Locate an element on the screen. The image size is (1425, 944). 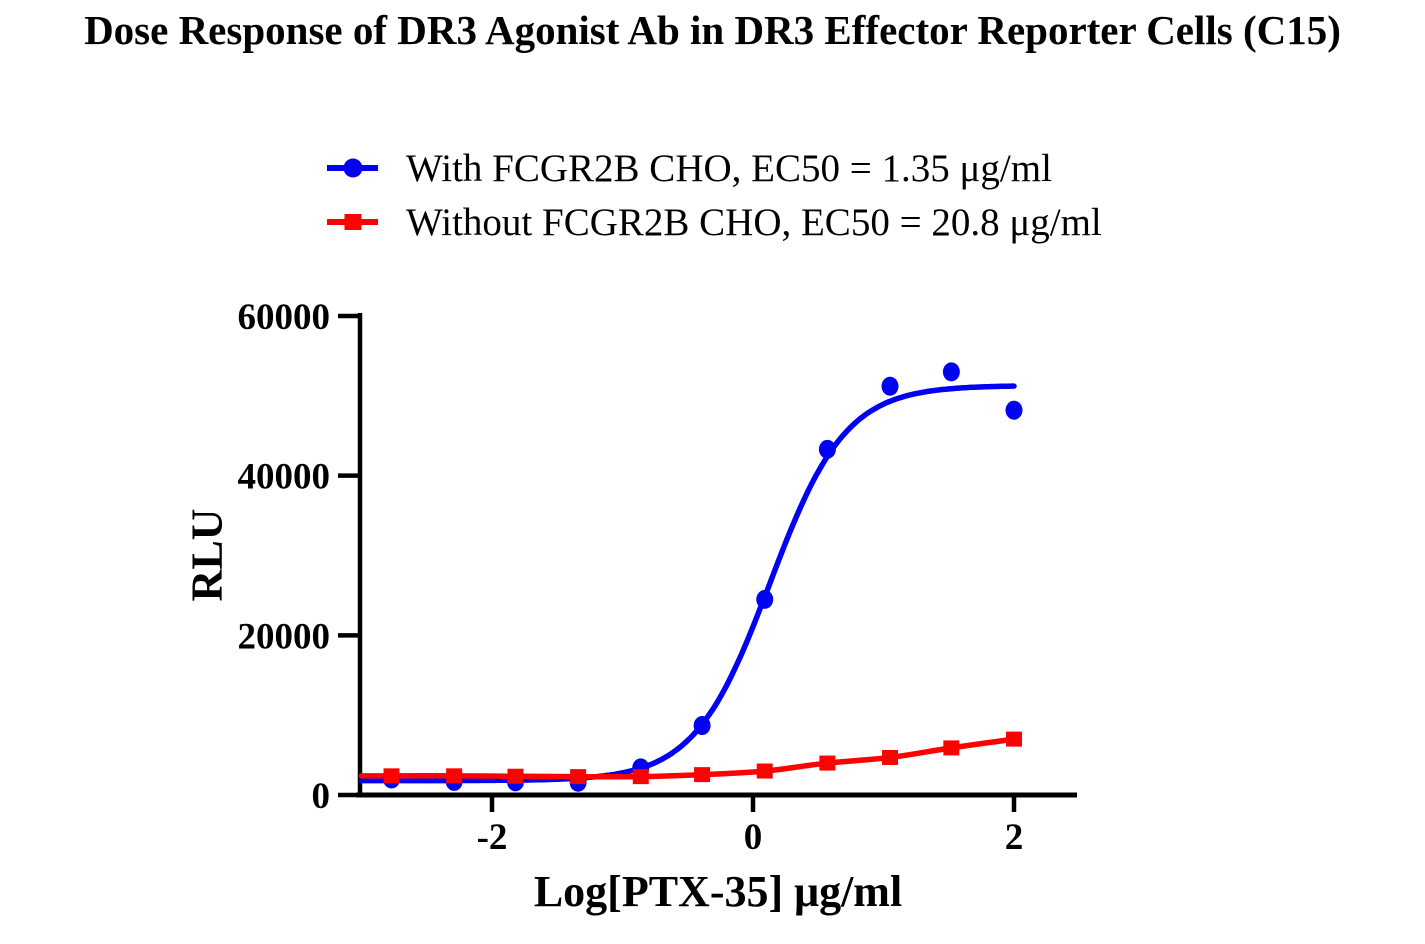
legend-item-with-fcgr2b: With FCGR2B CHO, EC50 = 1.35 μg/ml is located at coordinates (714, 168).